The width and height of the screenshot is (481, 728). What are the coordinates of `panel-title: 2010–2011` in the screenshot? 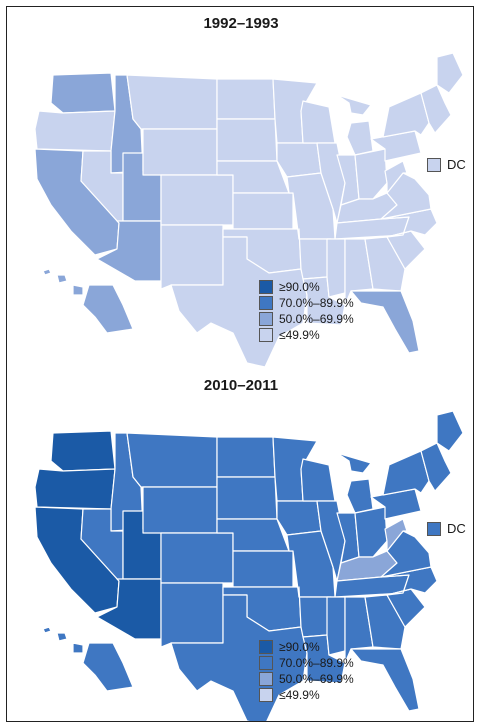 It's located at (241, 385).